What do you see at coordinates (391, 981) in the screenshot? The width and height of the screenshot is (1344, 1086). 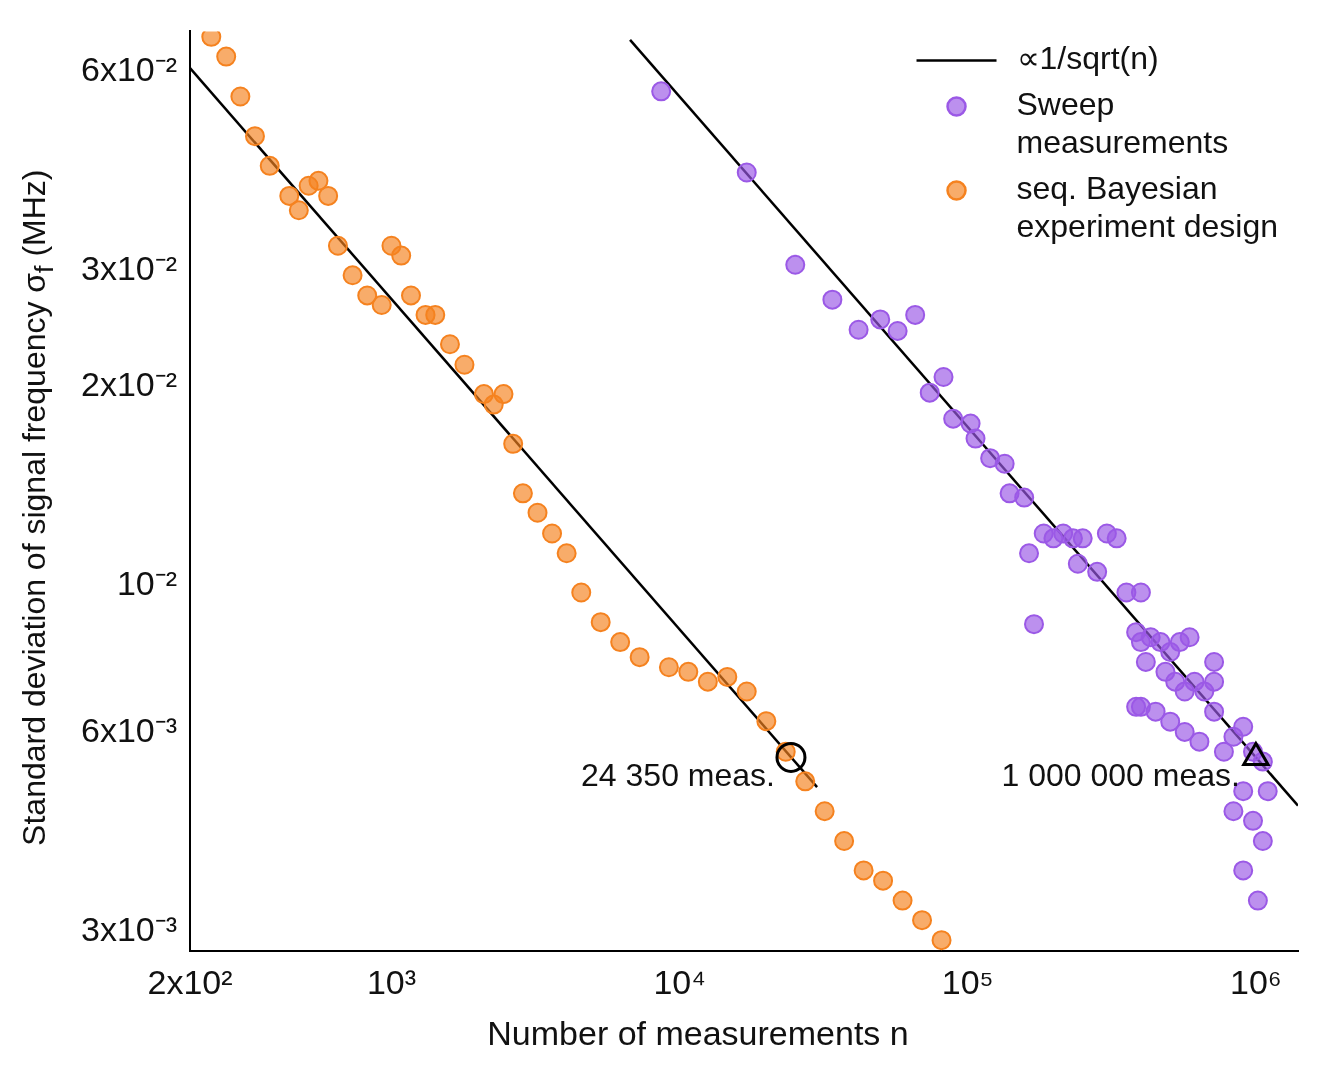 I see `x-tick-label: 10³` at bounding box center [391, 981].